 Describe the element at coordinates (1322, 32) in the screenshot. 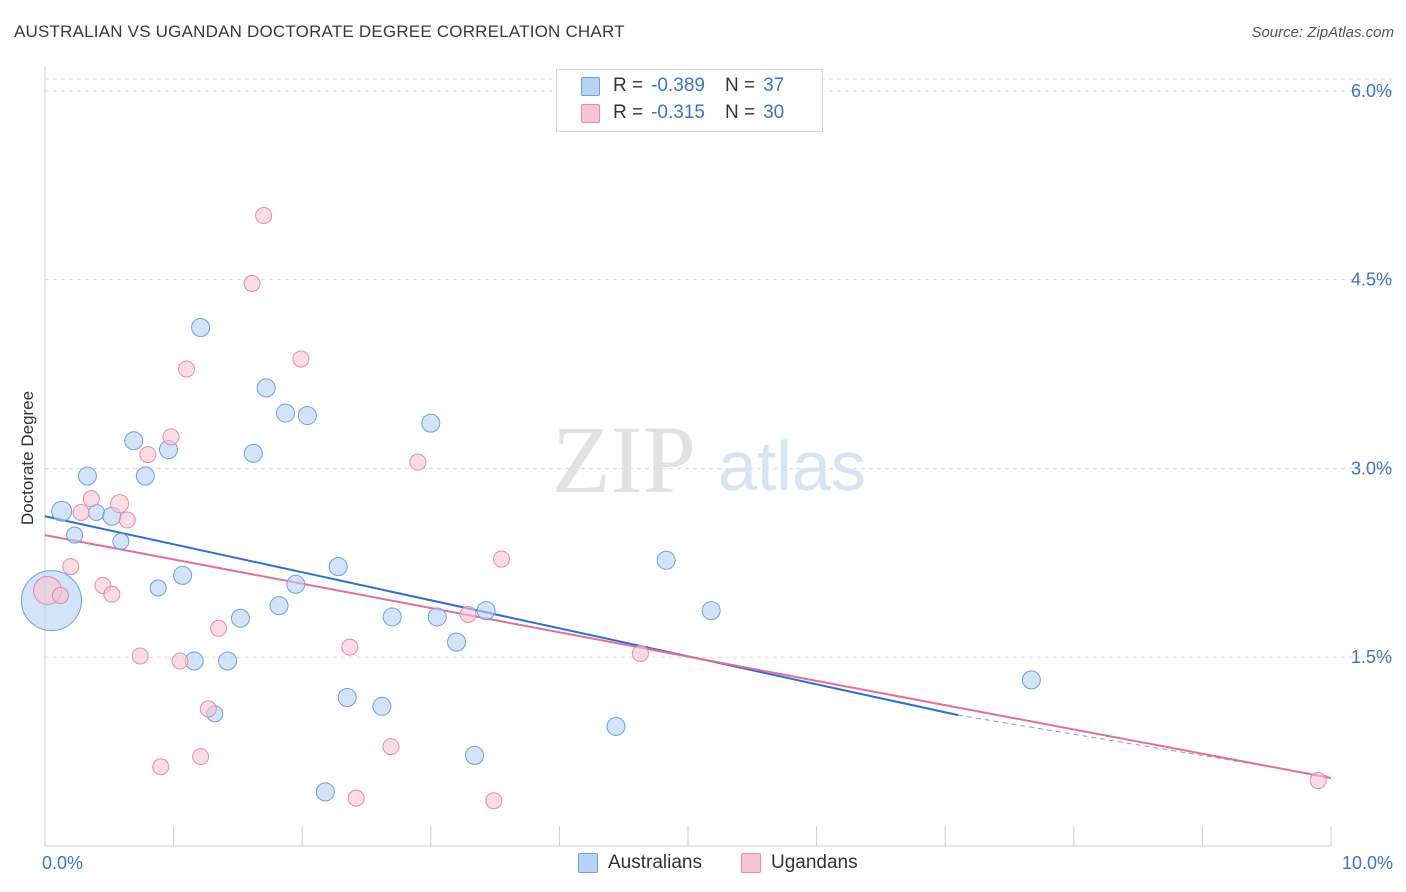

I see `source-label: Source: ZipAtlas.com` at that location.